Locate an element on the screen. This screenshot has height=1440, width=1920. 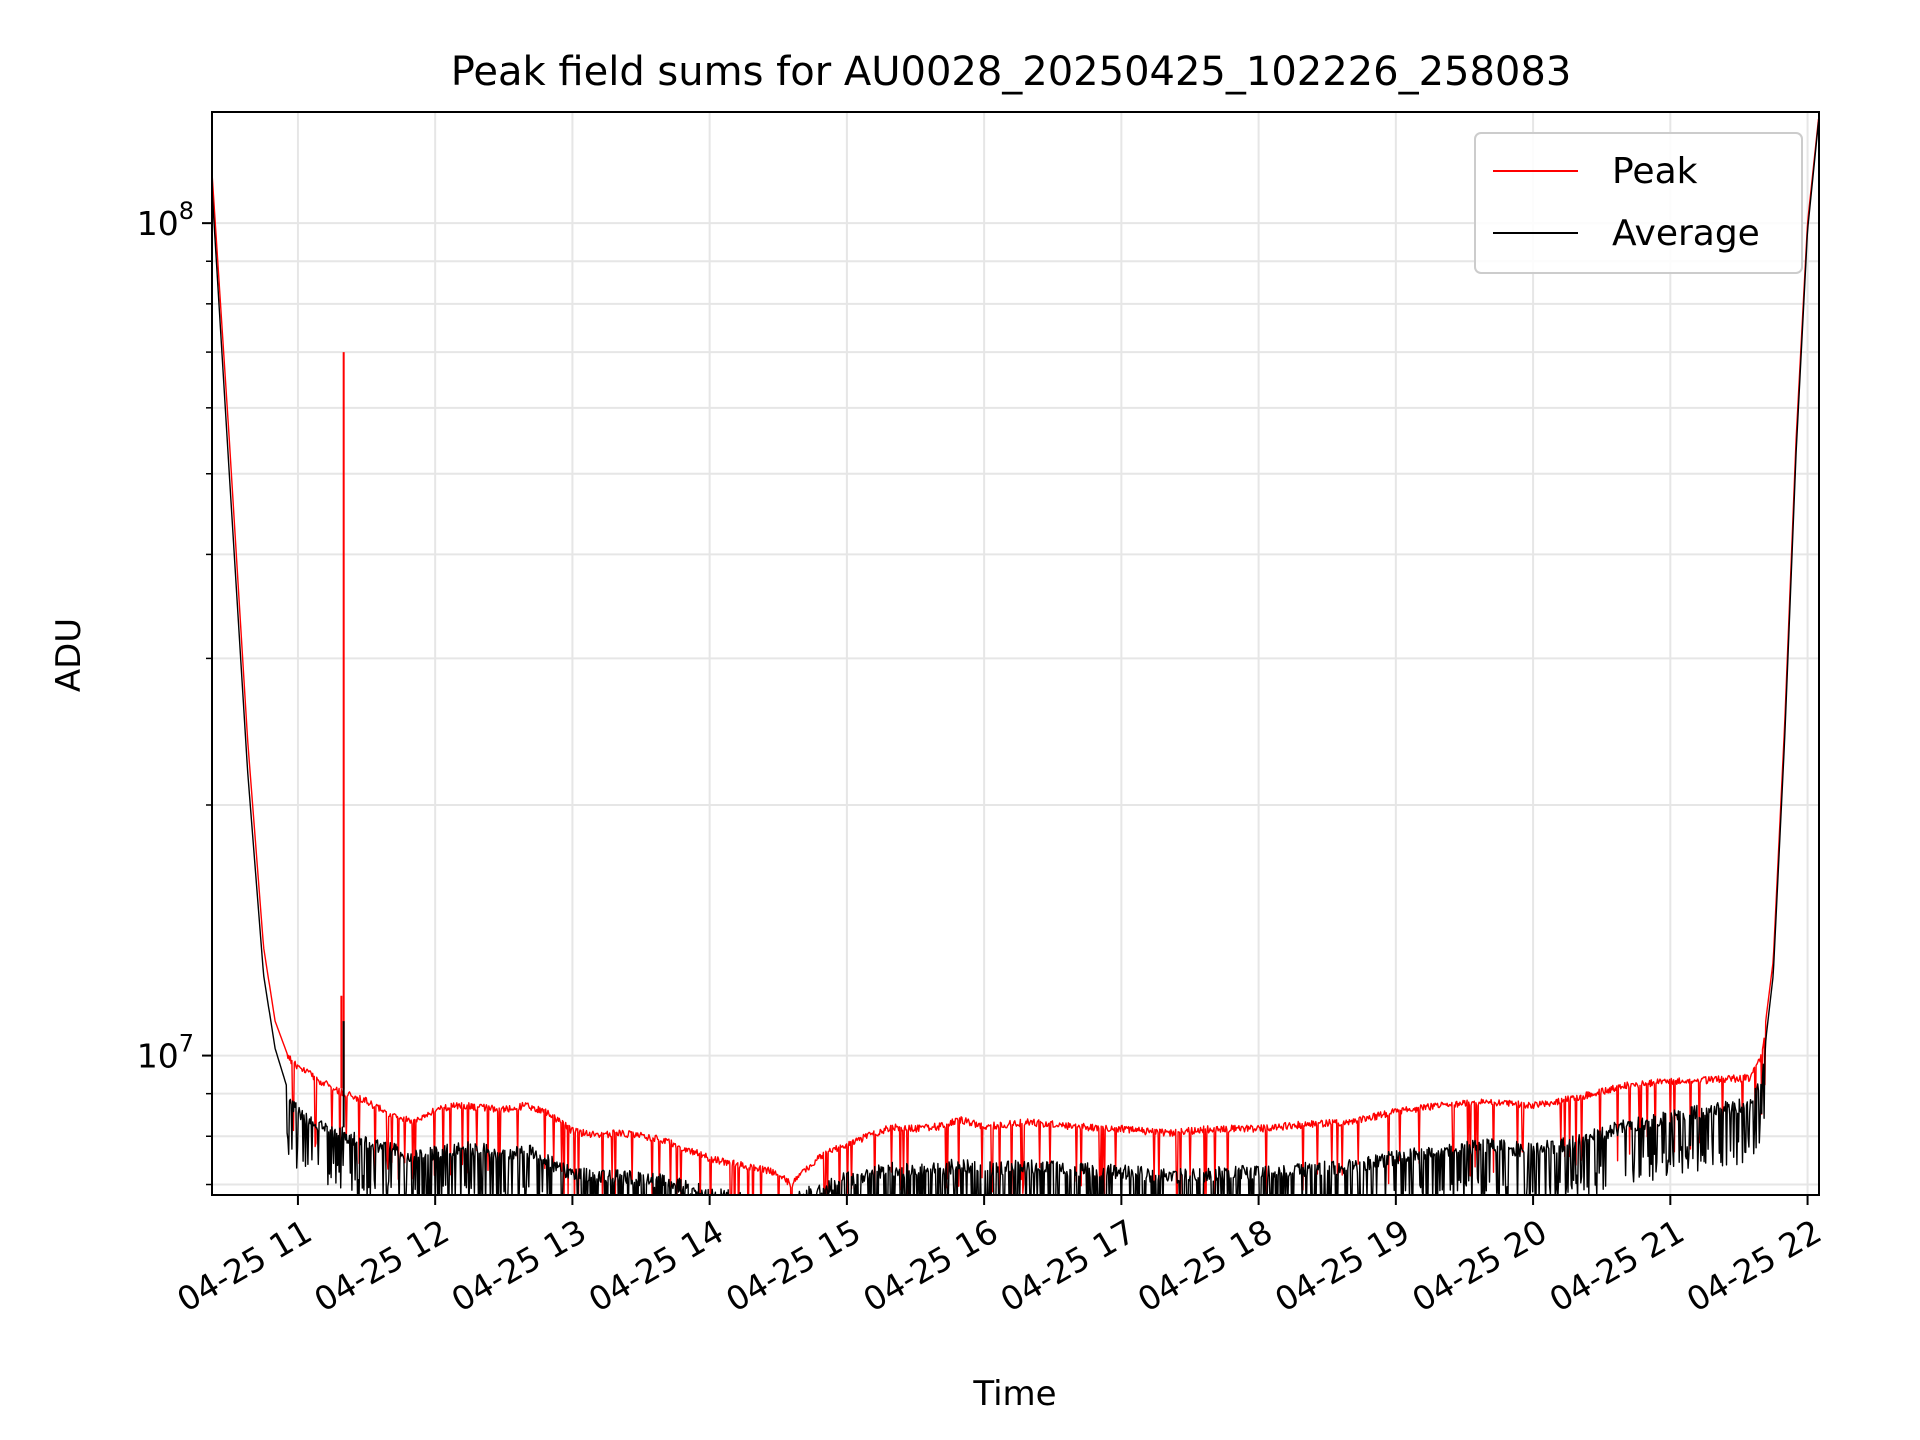
y-axis-label: ADU is located at coordinates (69, 655).